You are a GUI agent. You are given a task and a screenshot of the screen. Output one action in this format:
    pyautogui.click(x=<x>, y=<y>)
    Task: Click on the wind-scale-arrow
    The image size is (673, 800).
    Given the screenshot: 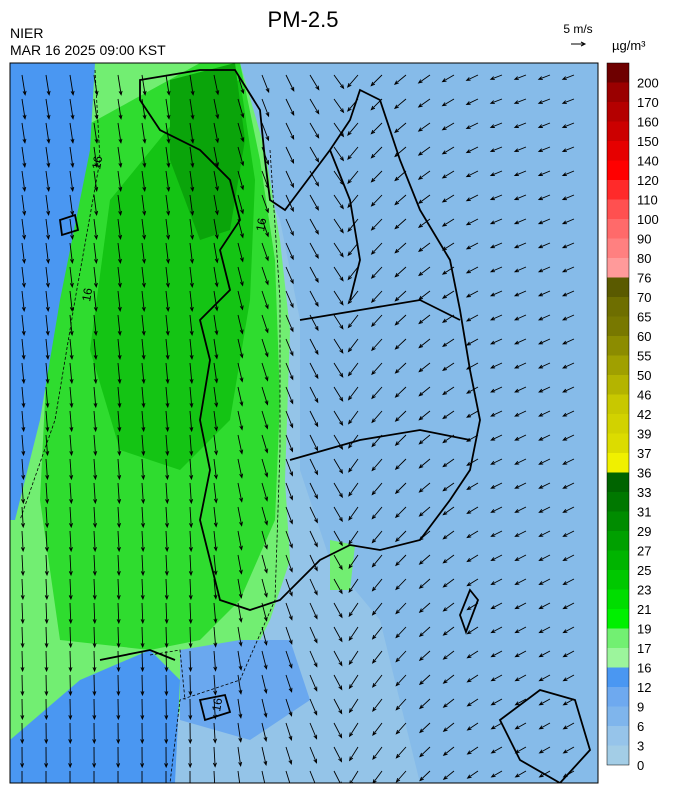 What is the action you would take?
    pyautogui.click(x=579, y=44)
    